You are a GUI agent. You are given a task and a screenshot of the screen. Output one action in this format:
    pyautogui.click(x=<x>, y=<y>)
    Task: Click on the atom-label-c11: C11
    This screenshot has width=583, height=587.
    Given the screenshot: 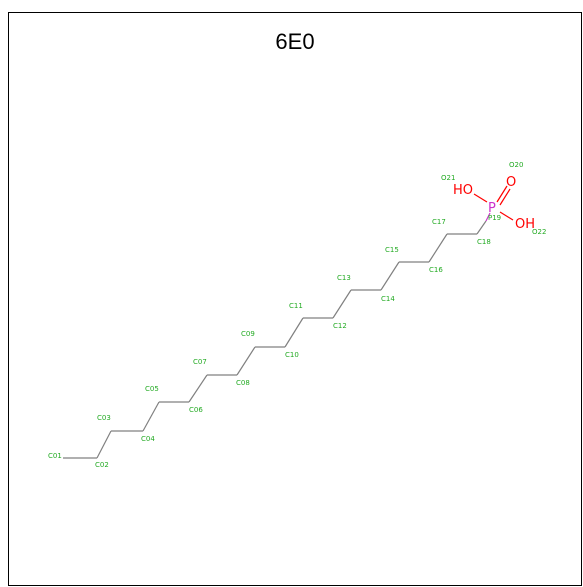 What is the action you would take?
    pyautogui.click(x=296, y=306)
    